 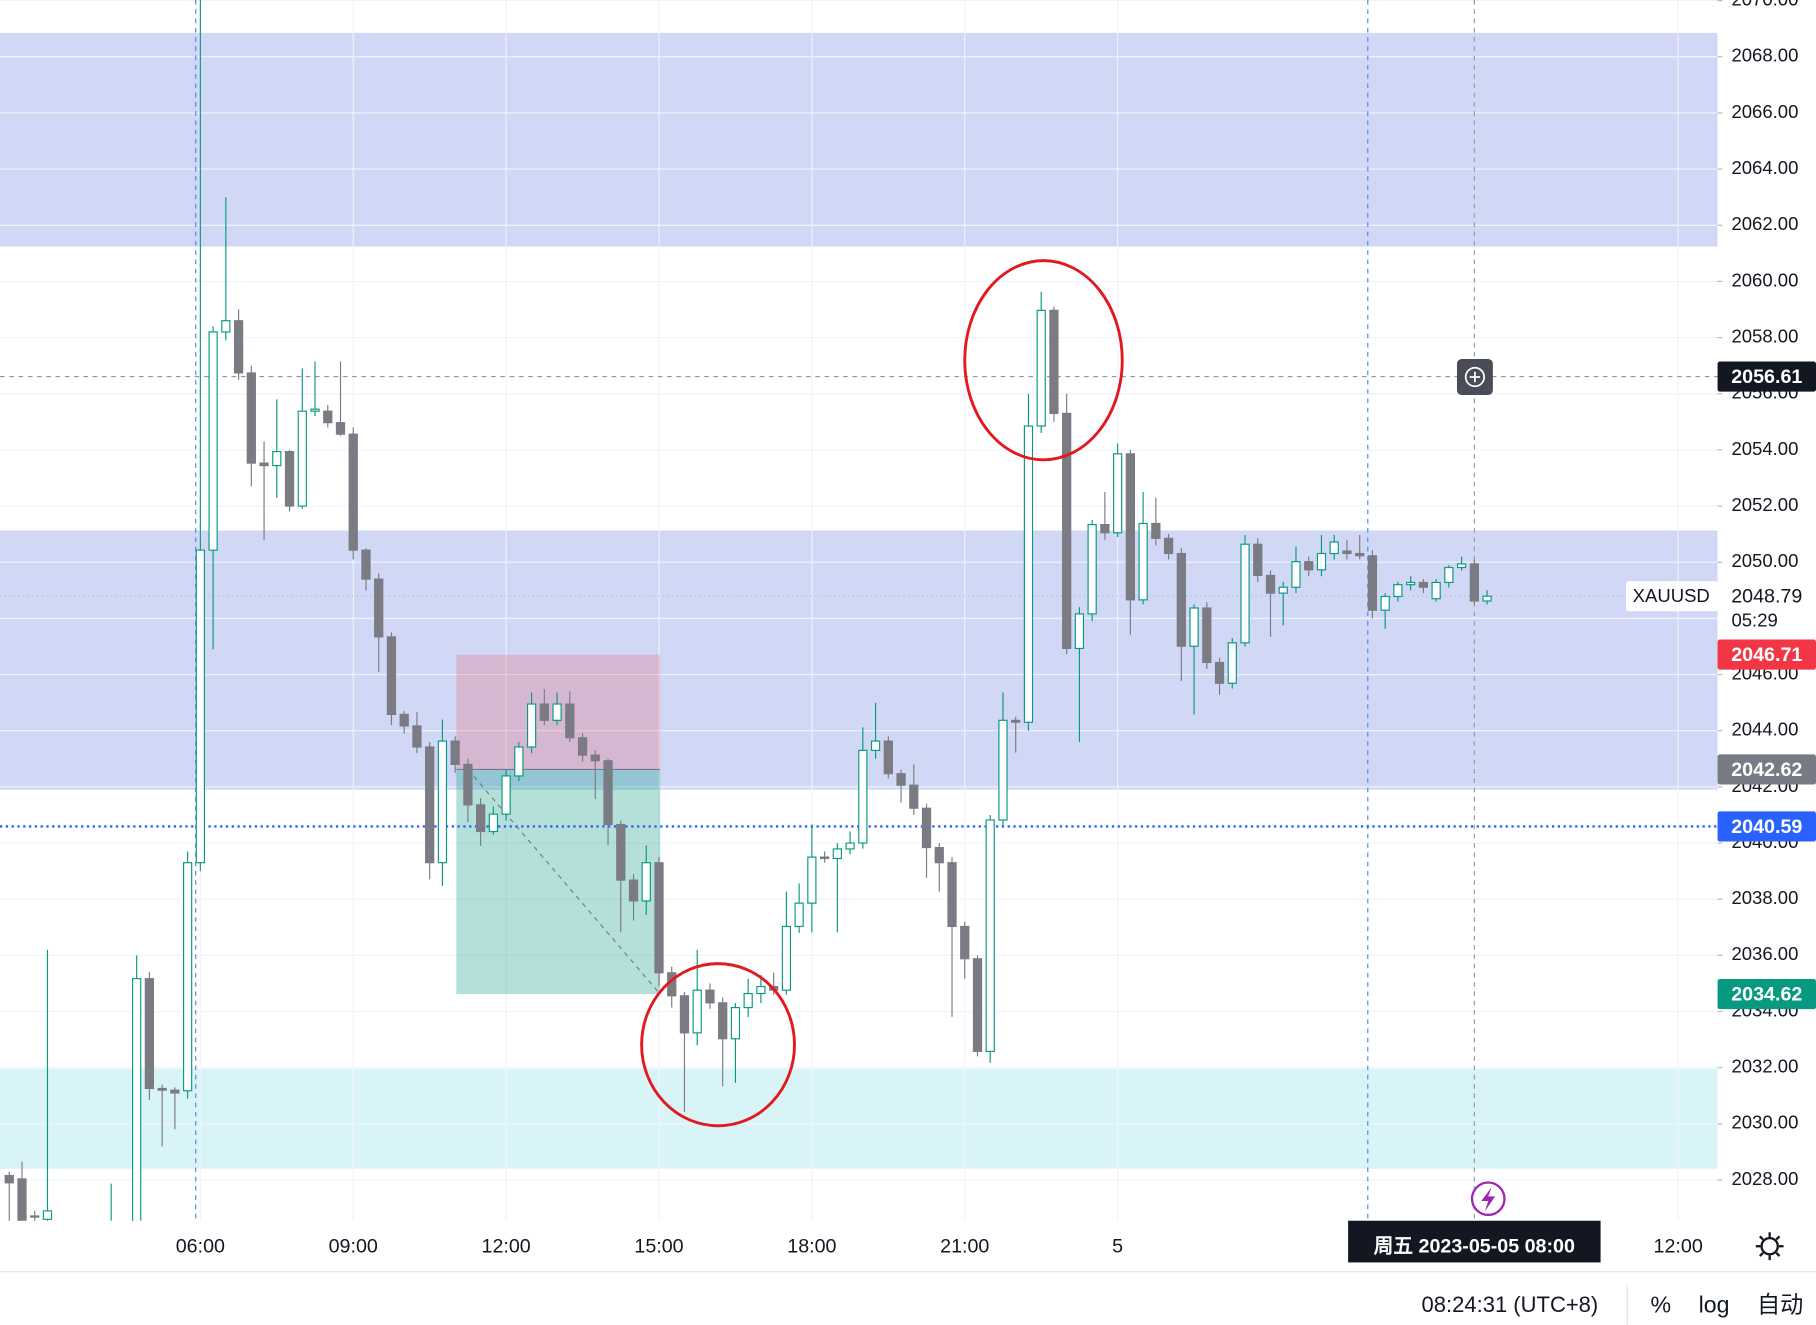 What do you see at coordinates (1661, 1305) in the screenshot?
I see `percent-button: %` at bounding box center [1661, 1305].